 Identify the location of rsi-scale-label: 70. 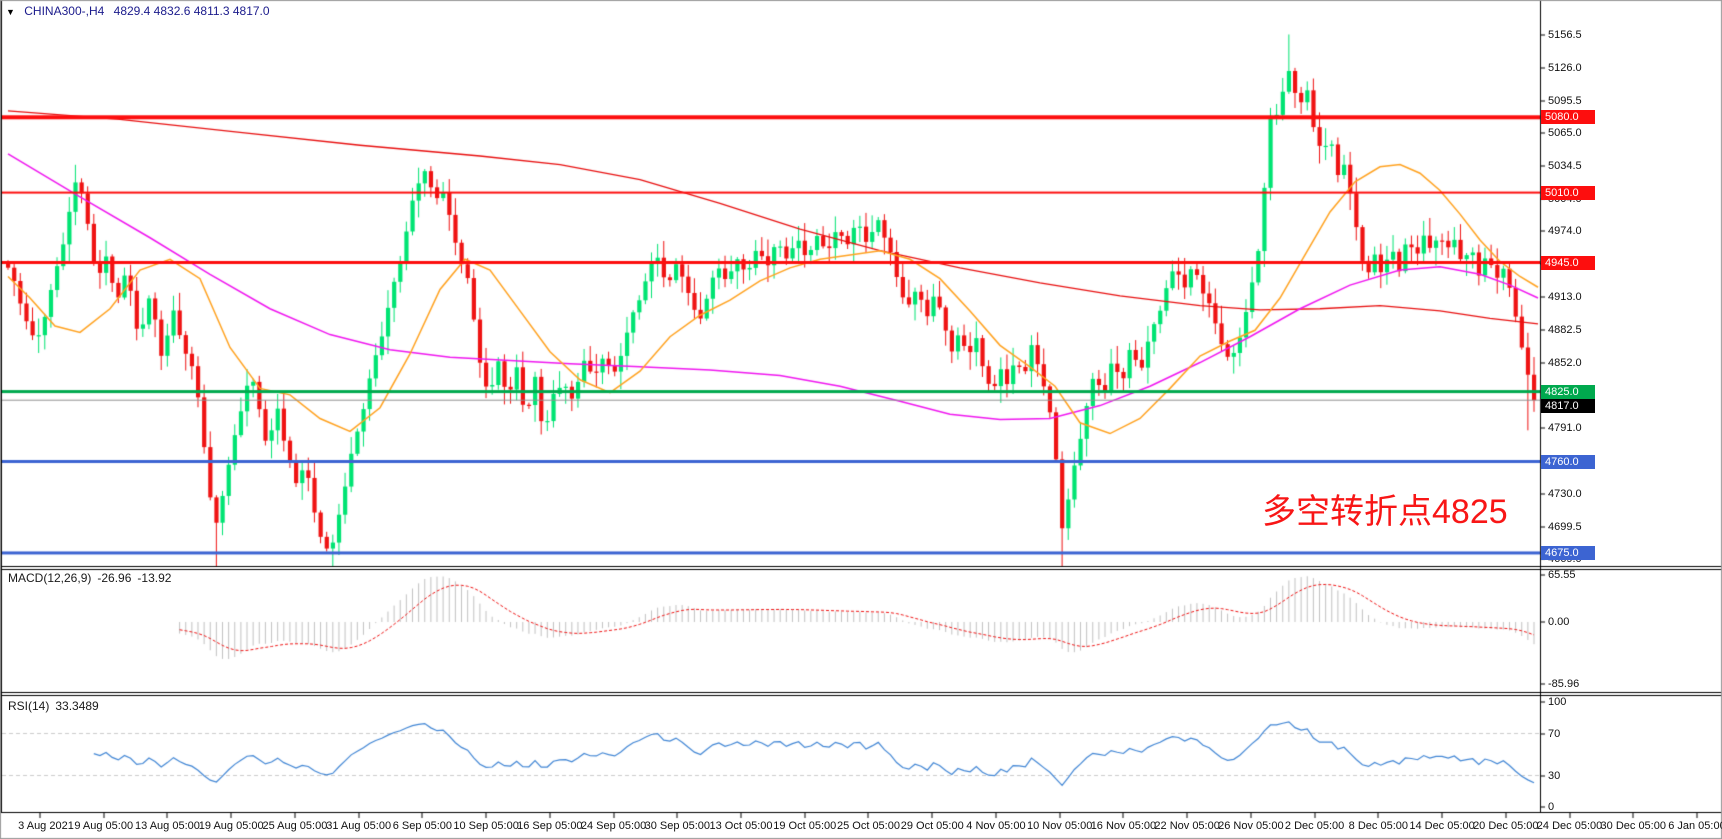
(1554, 733).